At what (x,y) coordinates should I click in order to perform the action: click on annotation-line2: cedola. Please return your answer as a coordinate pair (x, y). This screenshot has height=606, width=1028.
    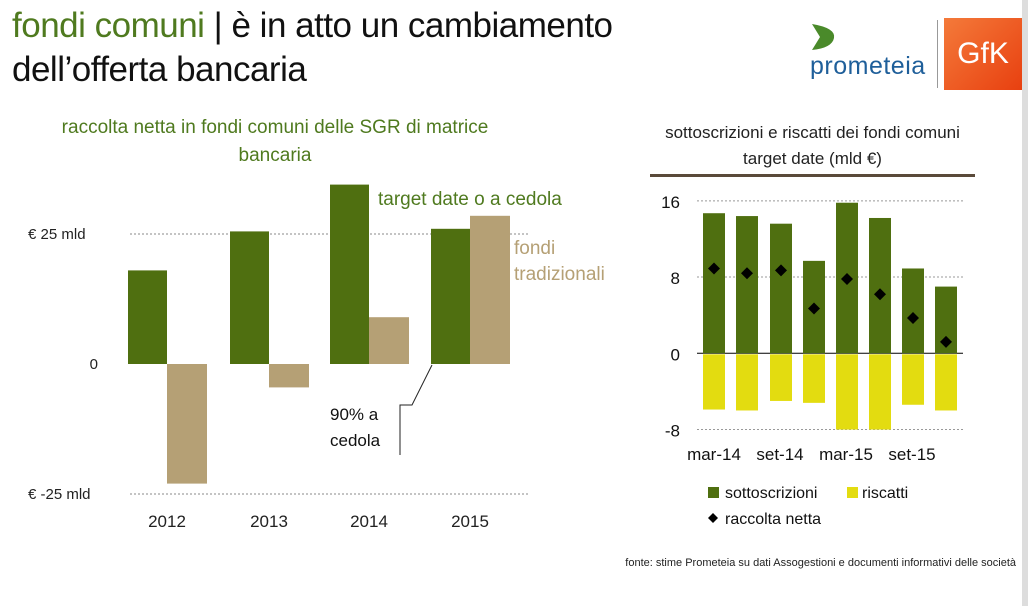
    Looking at the image, I should click on (355, 440).